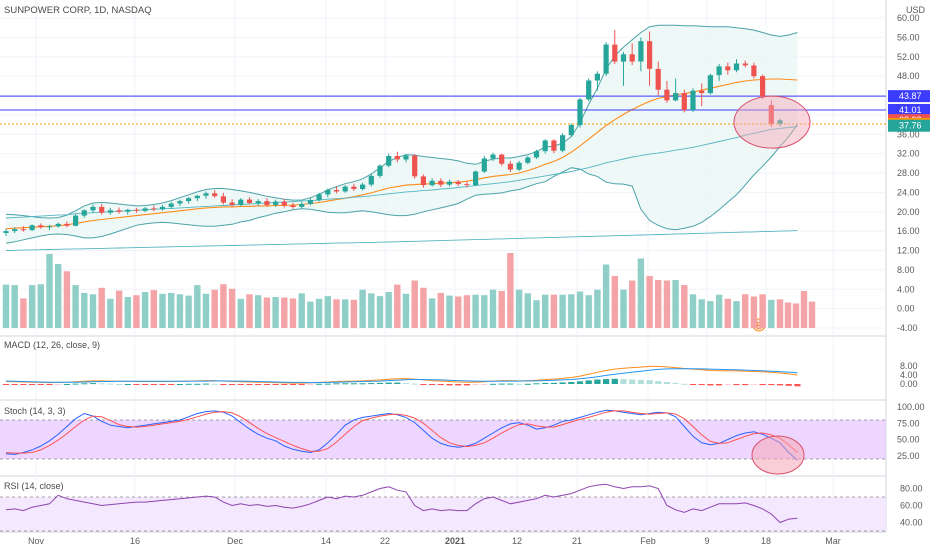  Describe the element at coordinates (443, 442) in the screenshot. I see `stoch-pane` at that location.